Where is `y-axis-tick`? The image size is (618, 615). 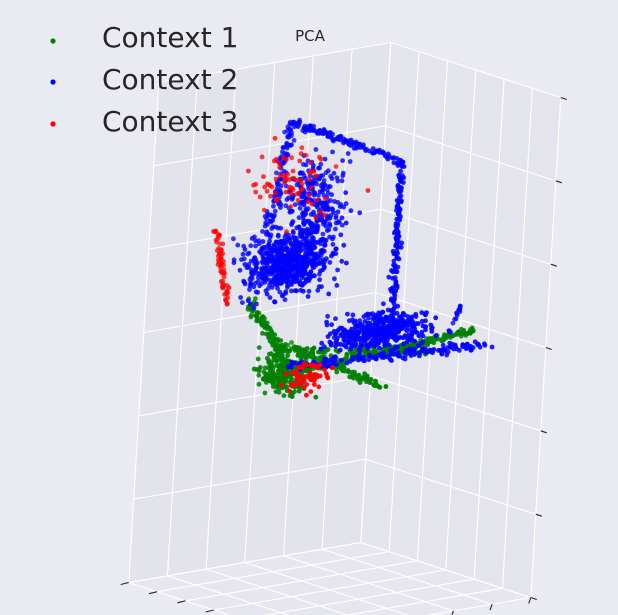 y-axis-tick is located at coordinates (209, 611).